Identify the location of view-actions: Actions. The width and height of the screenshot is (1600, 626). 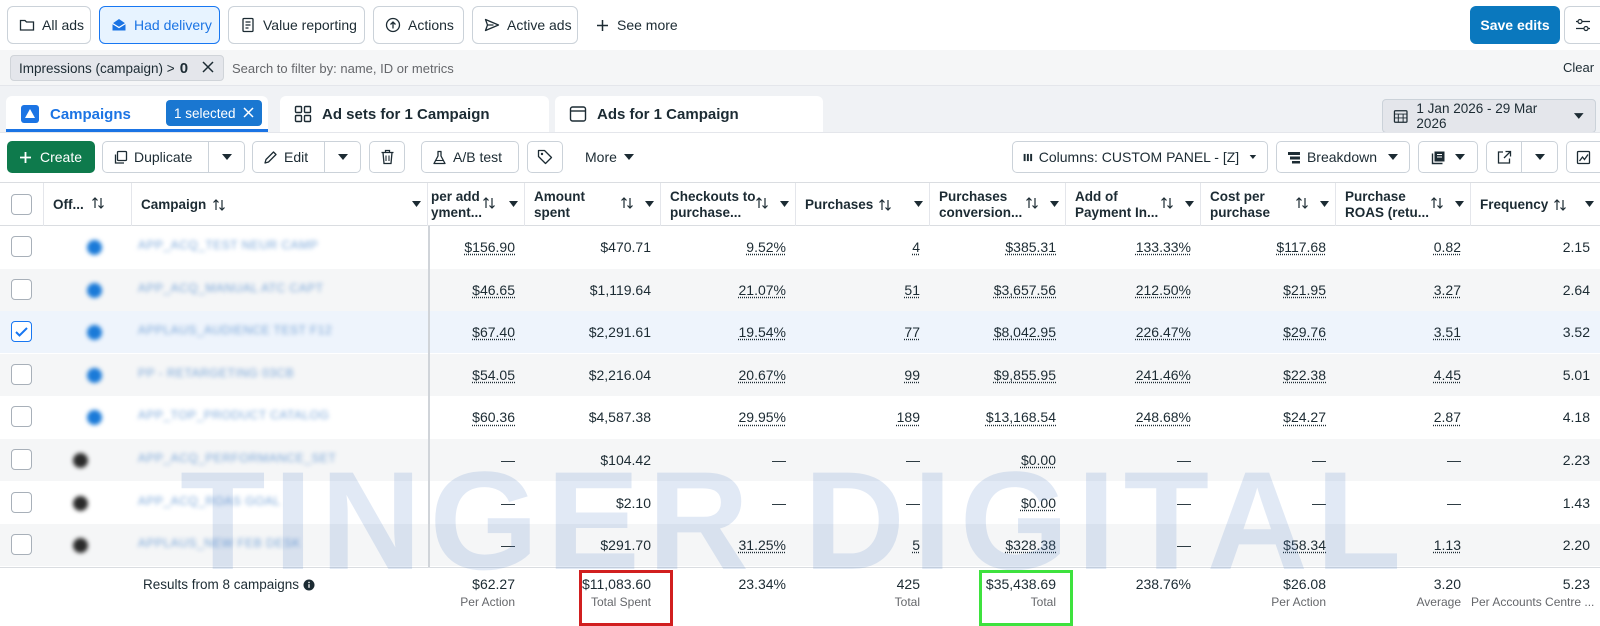
(418, 25).